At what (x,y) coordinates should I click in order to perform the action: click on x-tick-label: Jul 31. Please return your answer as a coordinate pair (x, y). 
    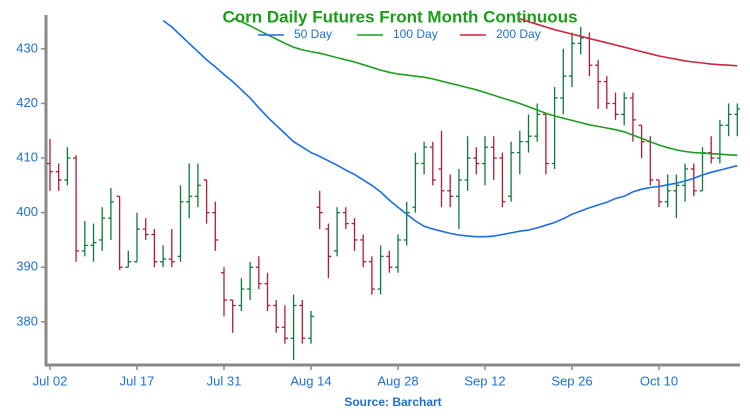
    Looking at the image, I should click on (224, 380).